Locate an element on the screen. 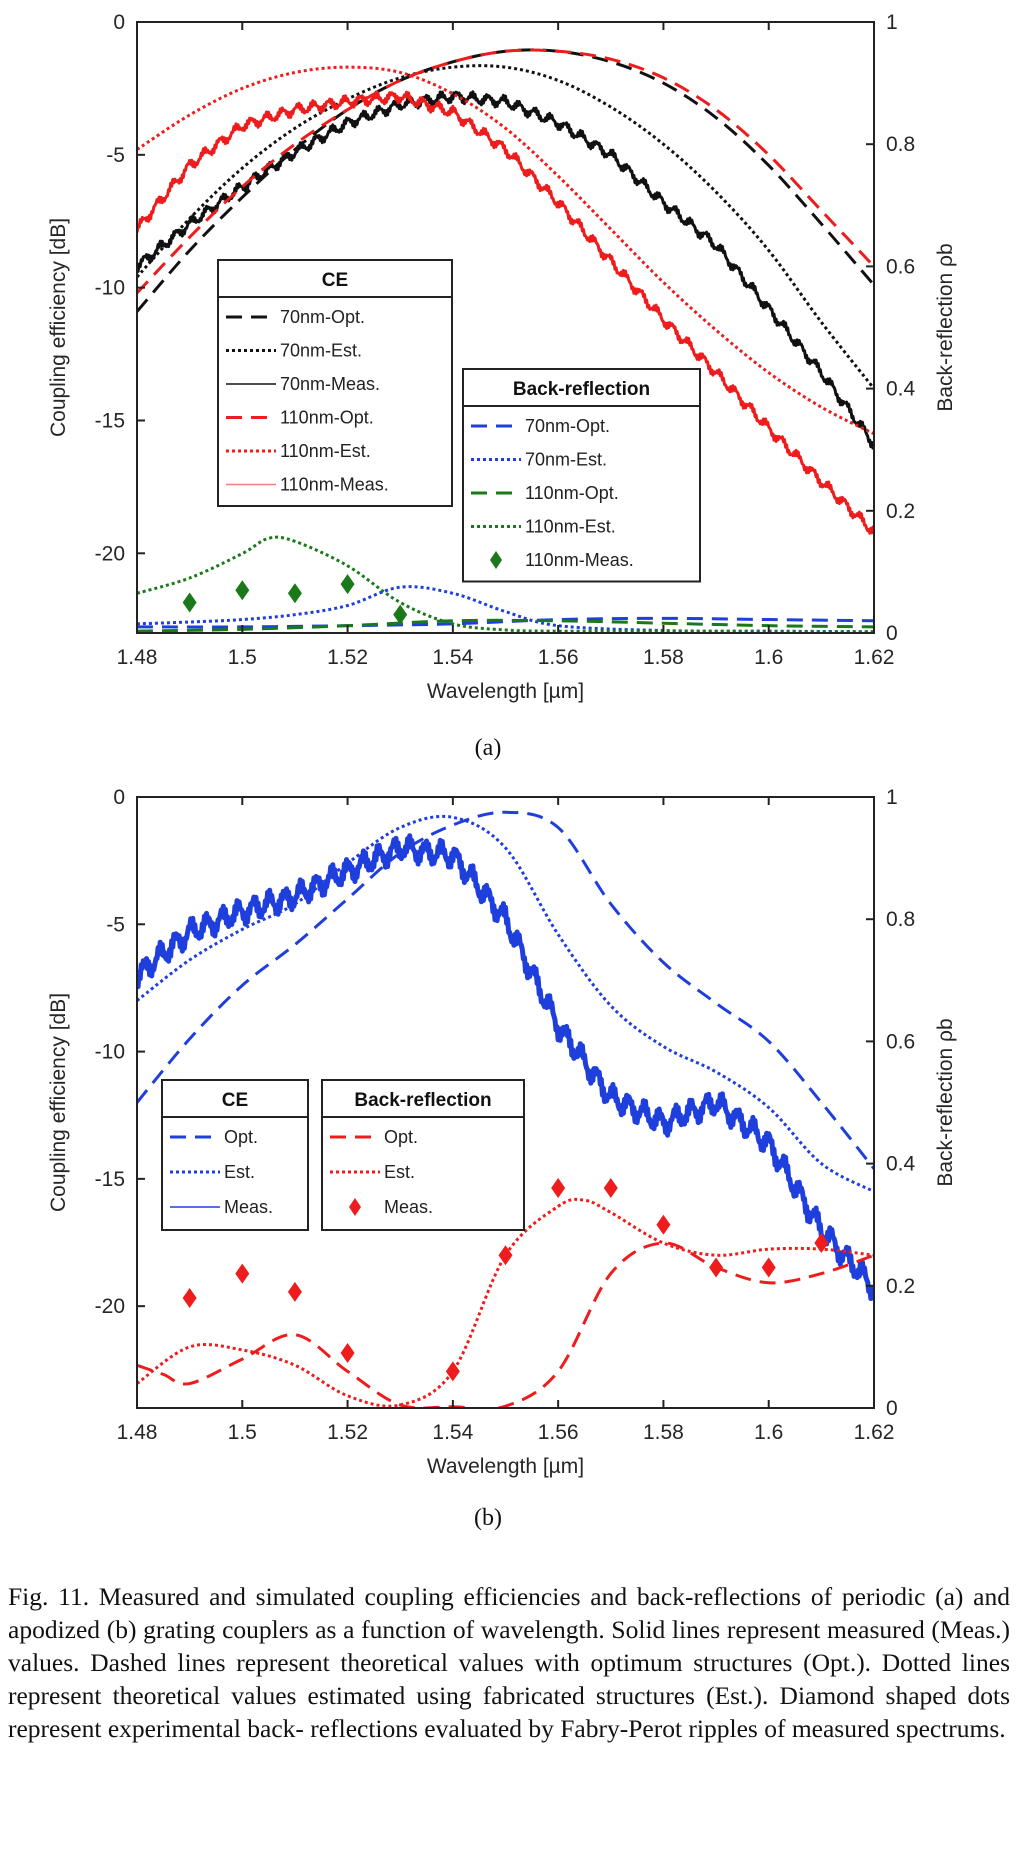 This screenshot has width=1020, height=1850. panel-label: (a) is located at coordinates (488, 748).